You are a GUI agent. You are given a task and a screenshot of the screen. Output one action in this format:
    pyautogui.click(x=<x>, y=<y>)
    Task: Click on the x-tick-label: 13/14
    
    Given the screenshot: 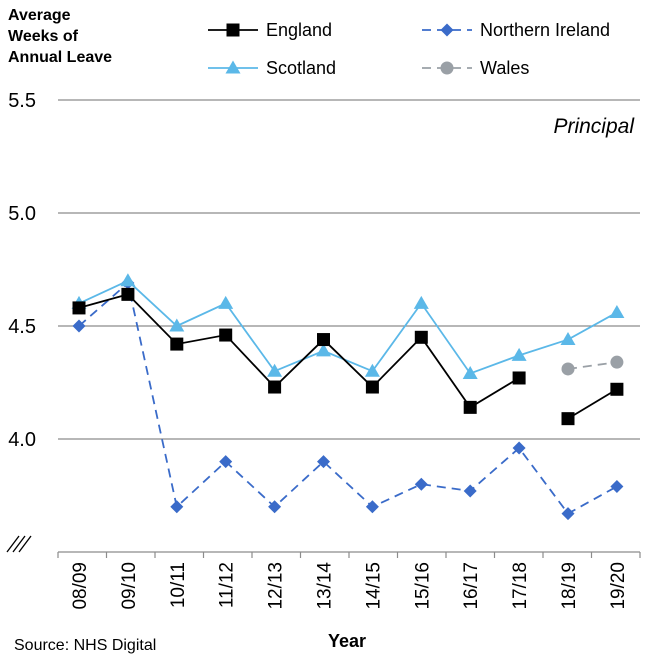 What is the action you would take?
    pyautogui.click(x=325, y=586)
    